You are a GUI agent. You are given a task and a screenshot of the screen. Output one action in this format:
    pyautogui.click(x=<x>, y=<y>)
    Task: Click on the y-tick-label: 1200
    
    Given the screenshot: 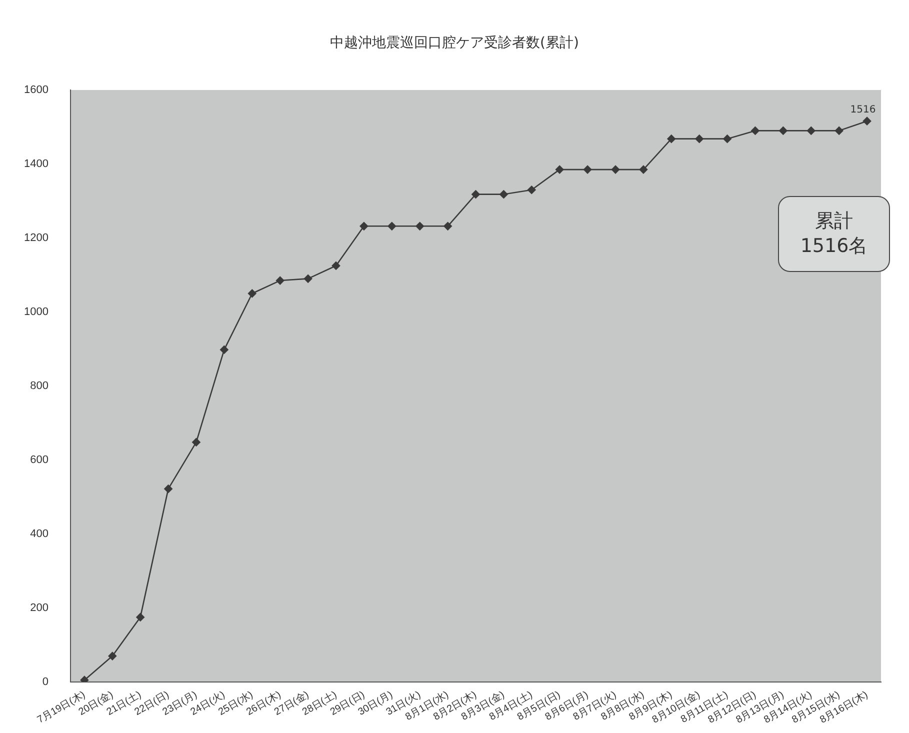 What is the action you would take?
    pyautogui.click(x=36, y=238)
    